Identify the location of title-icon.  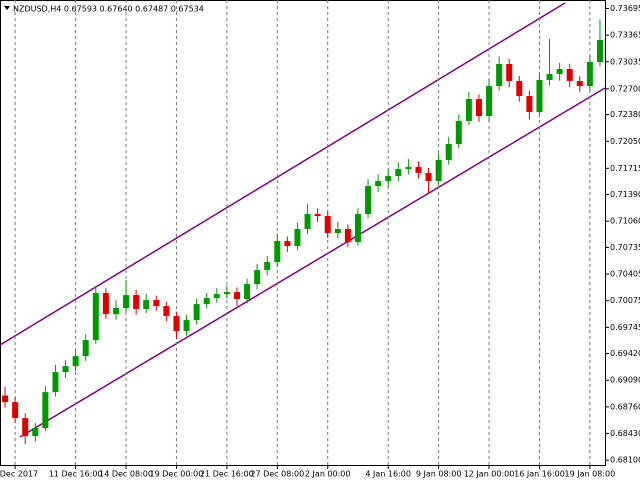
(7, 8).